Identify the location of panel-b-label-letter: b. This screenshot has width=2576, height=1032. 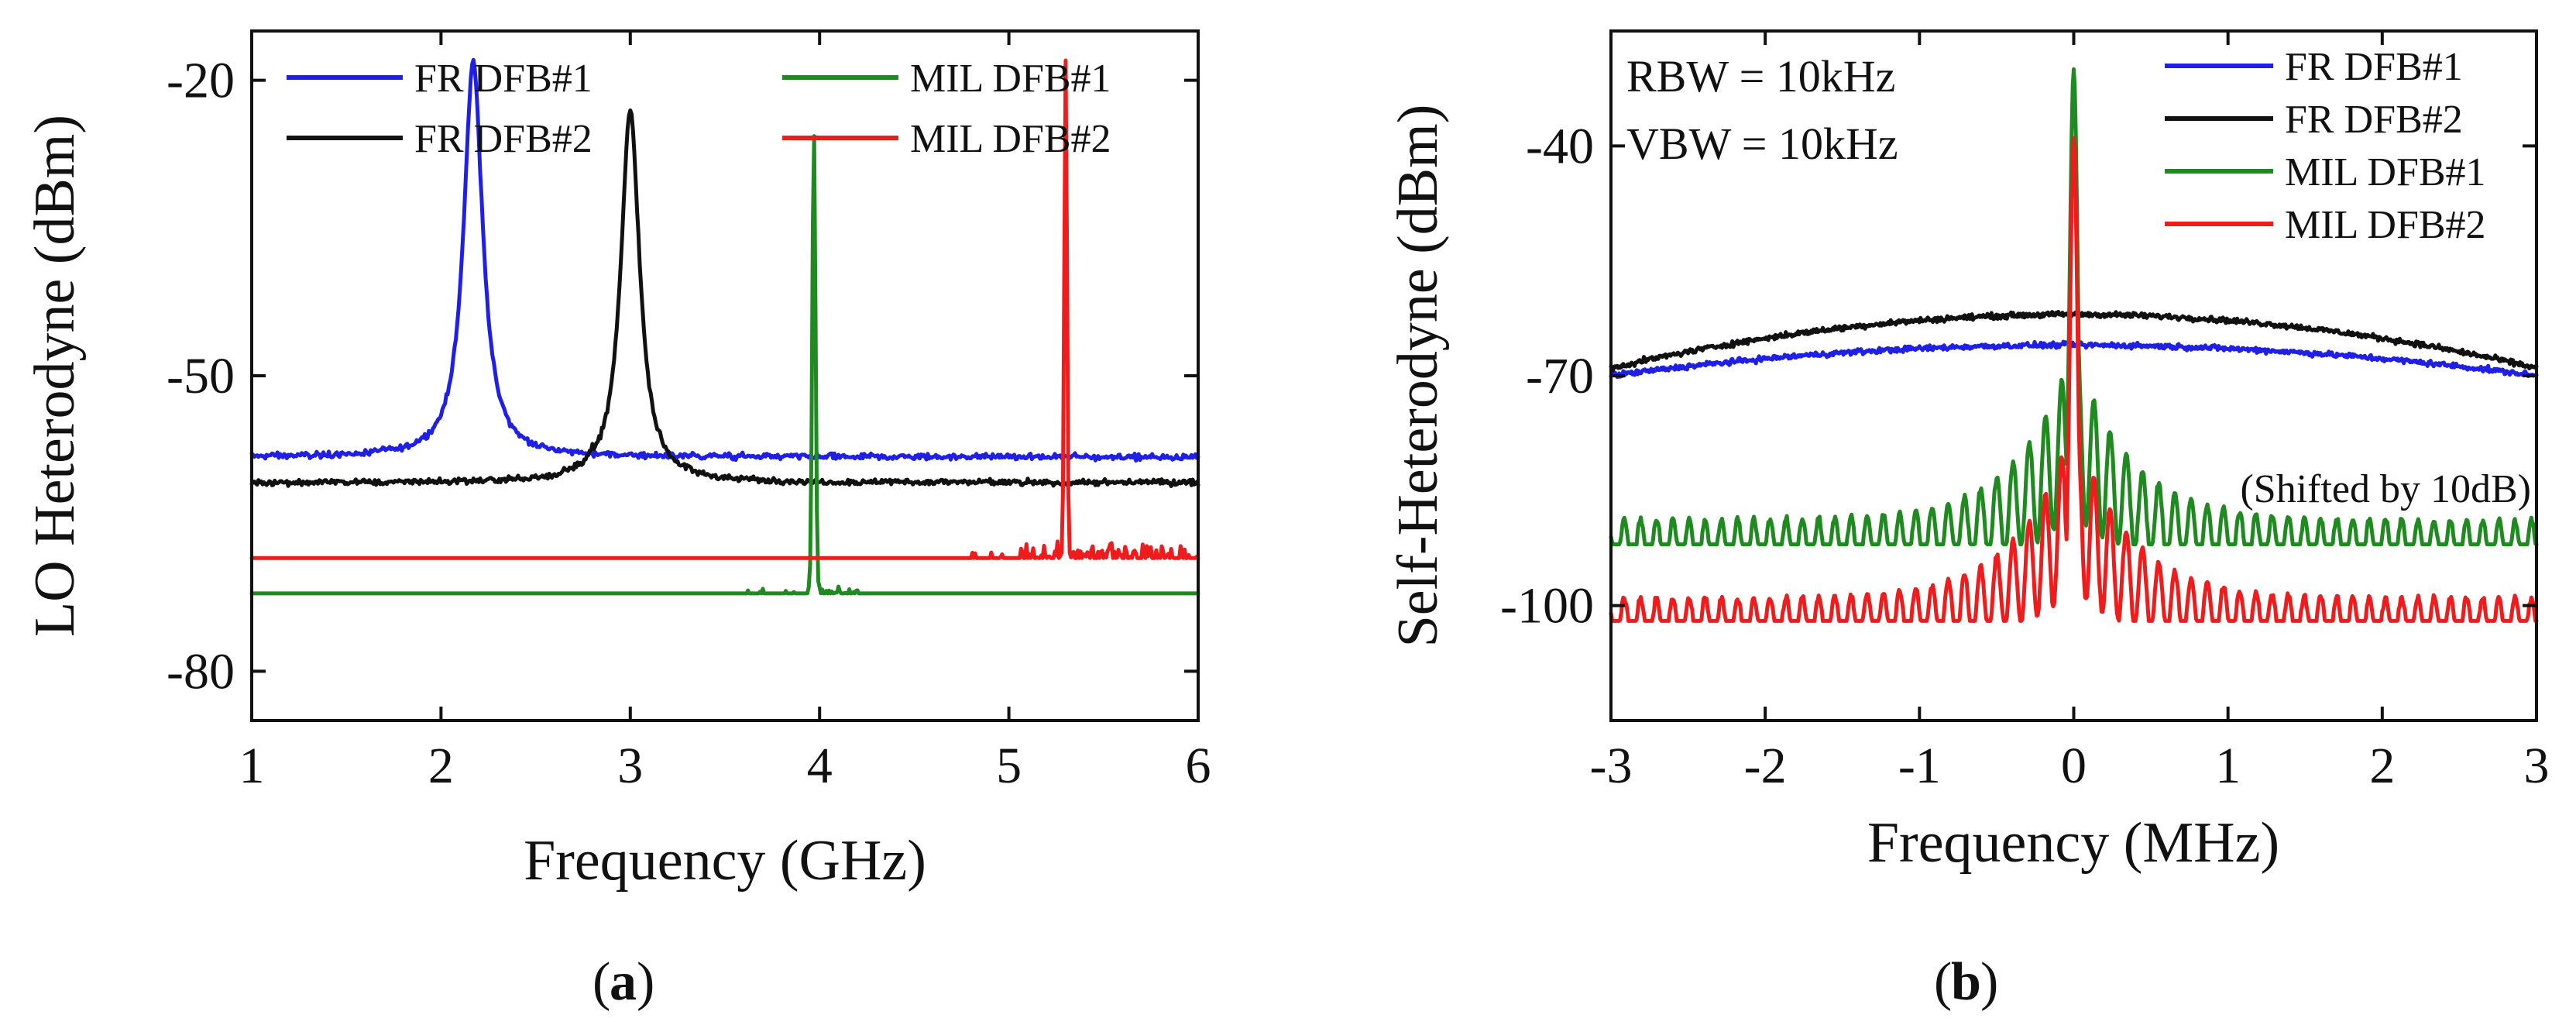
(1966, 982).